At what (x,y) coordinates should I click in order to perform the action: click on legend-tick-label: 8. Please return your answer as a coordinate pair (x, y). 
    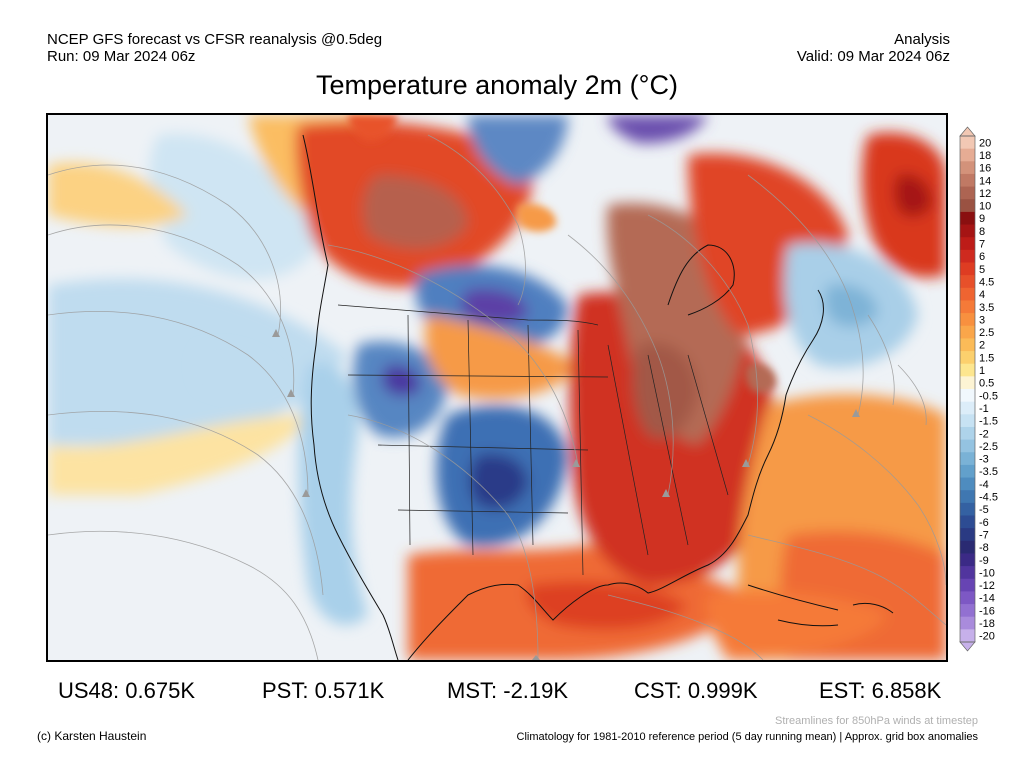
    Looking at the image, I should click on (982, 232).